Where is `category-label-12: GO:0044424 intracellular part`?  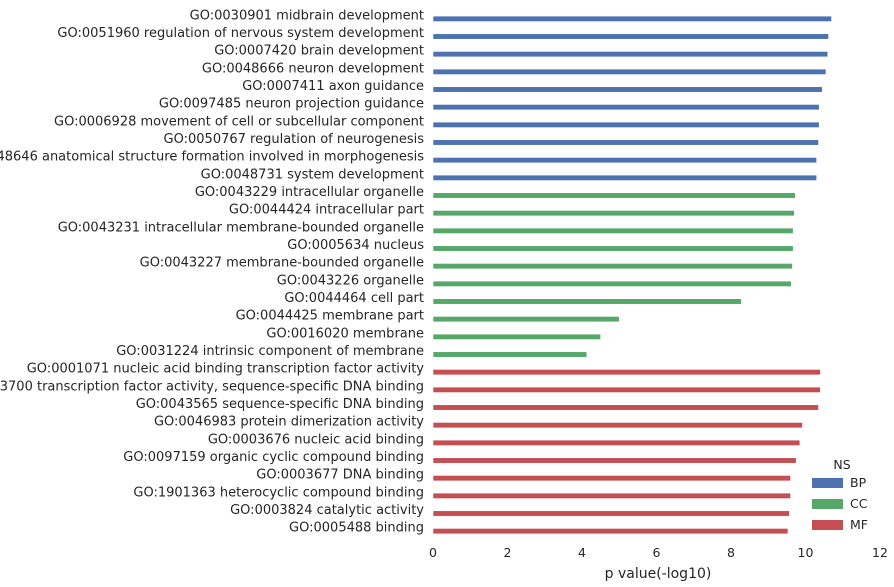 category-label-12: GO:0044424 intracellular part is located at coordinates (326, 210).